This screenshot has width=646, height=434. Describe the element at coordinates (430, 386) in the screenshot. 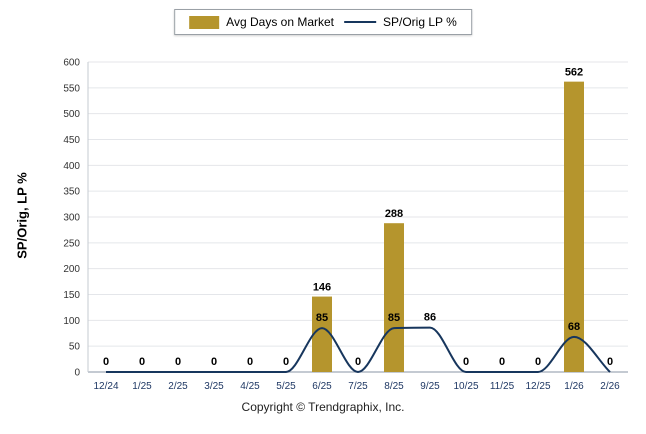

I see `svg-text: 9/25` at that location.